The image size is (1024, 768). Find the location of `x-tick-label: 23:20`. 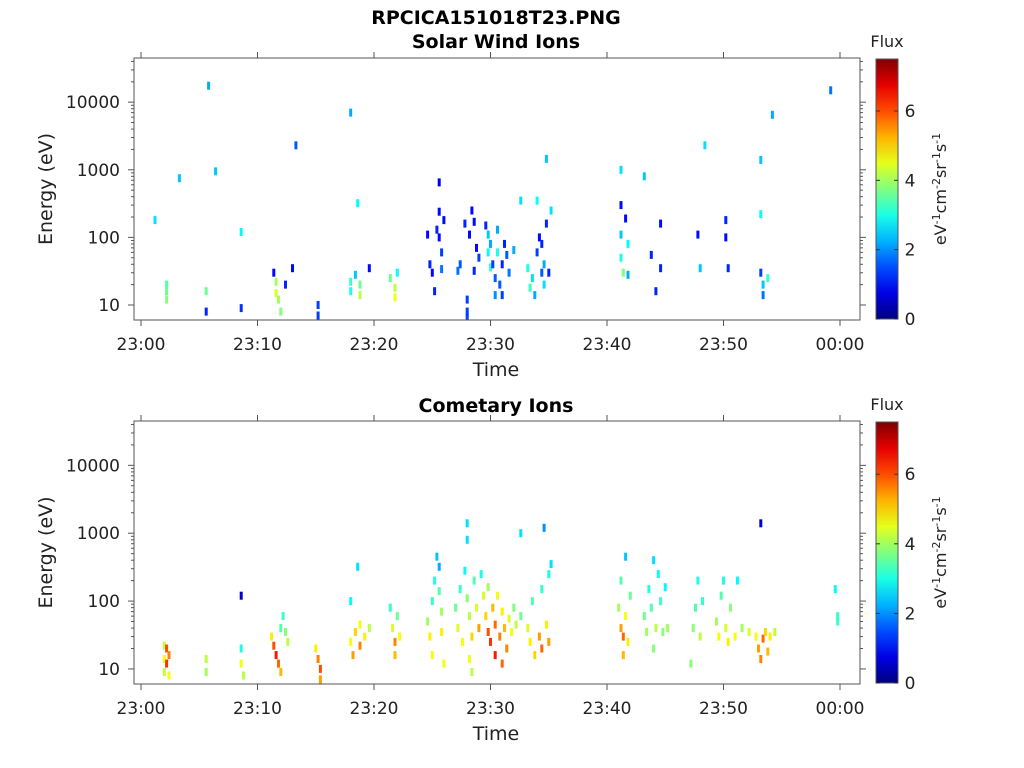

x-tick-label: 23:20 is located at coordinates (374, 345).